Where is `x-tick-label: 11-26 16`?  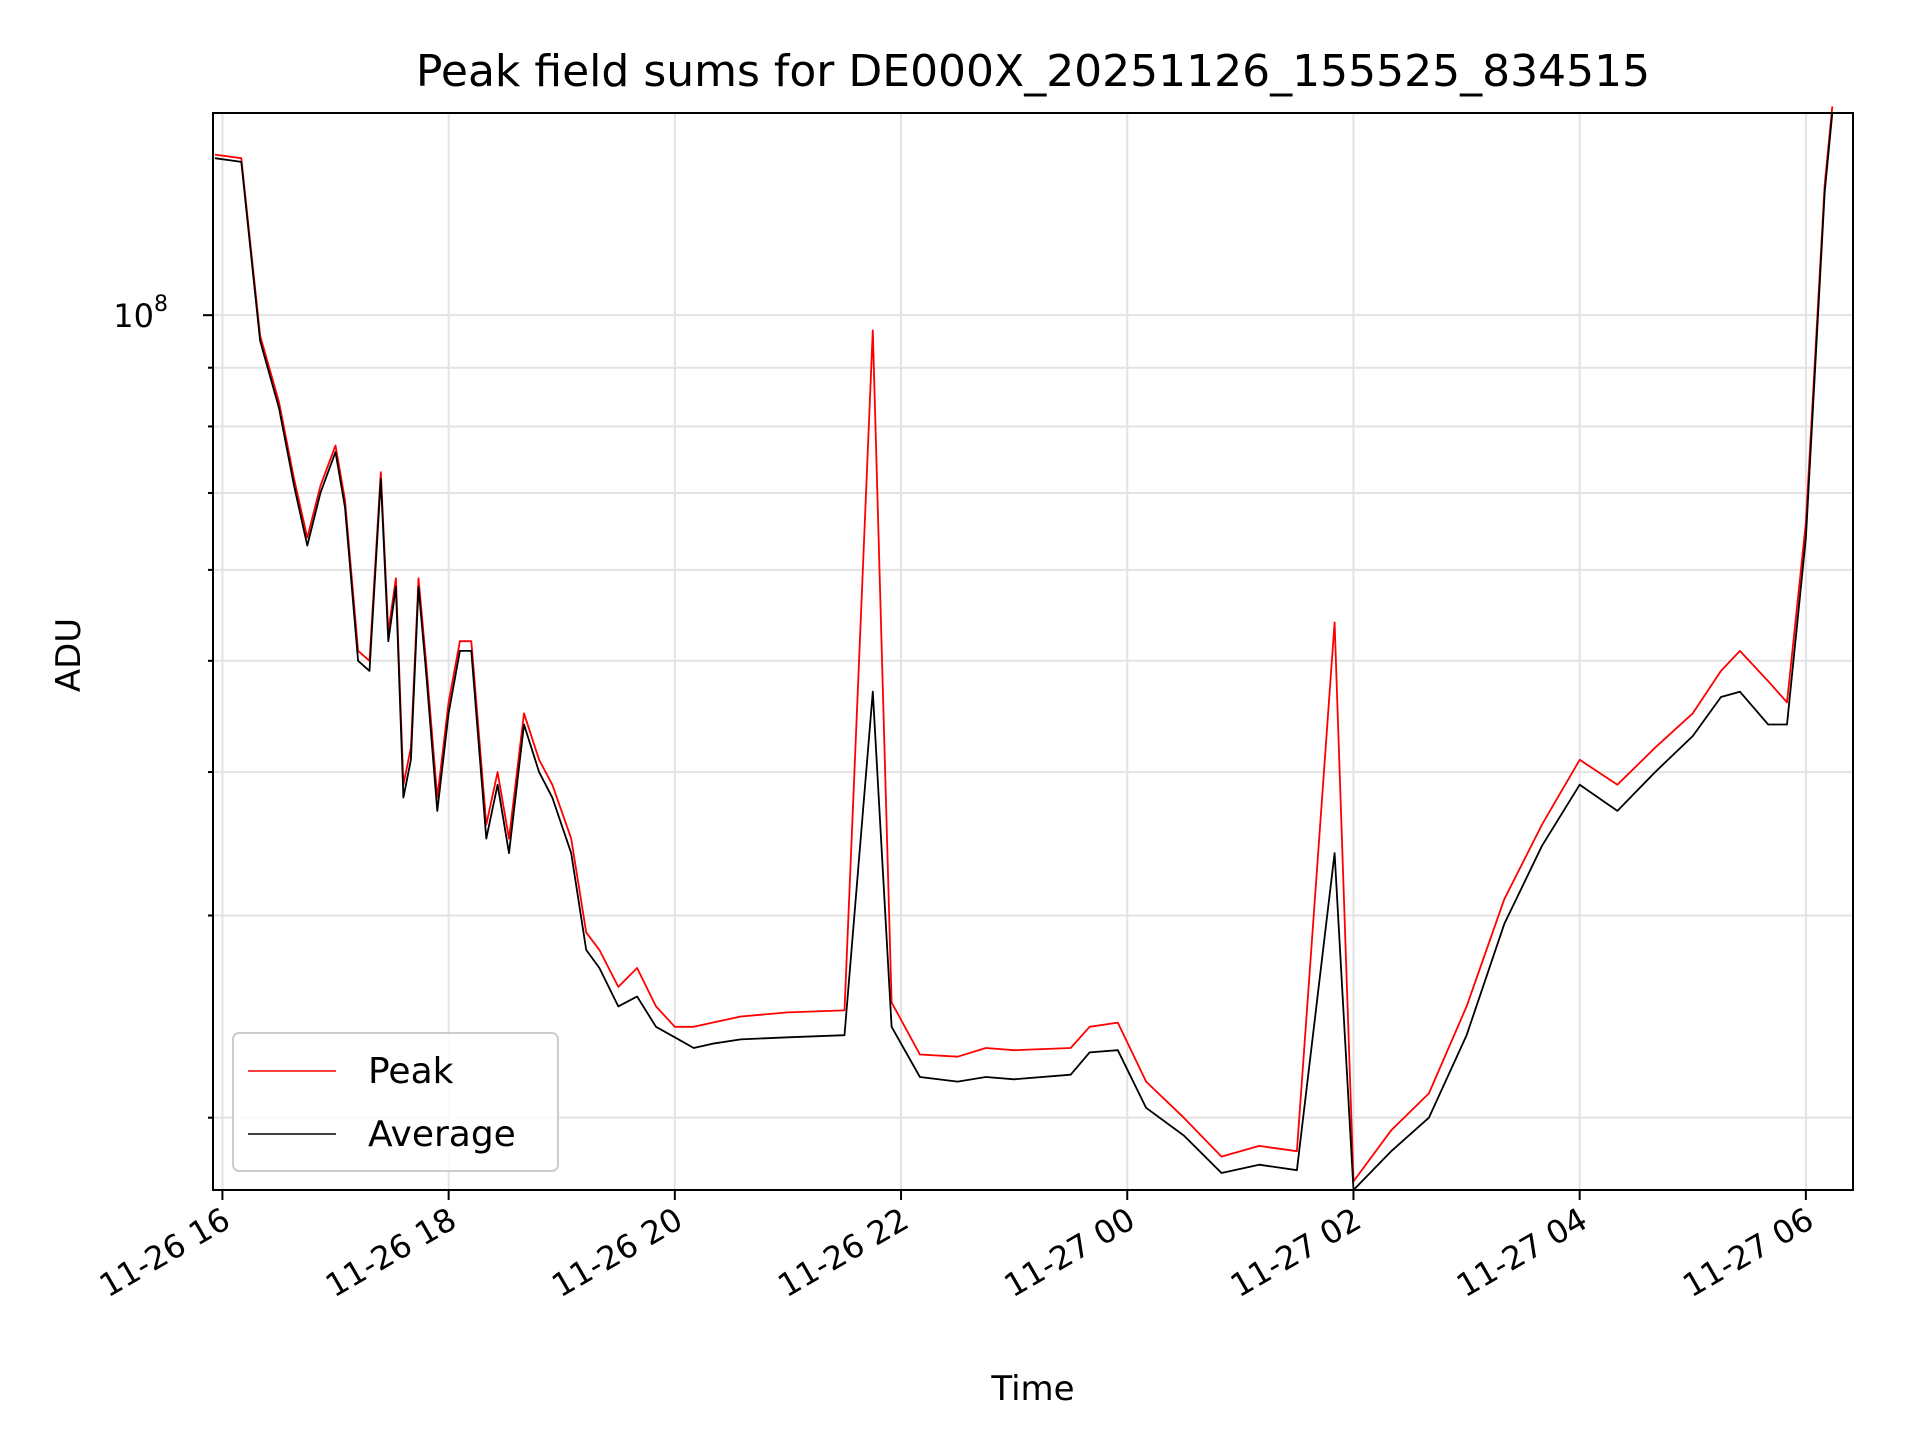 x-tick-label: 11-26 16 is located at coordinates (165, 1252).